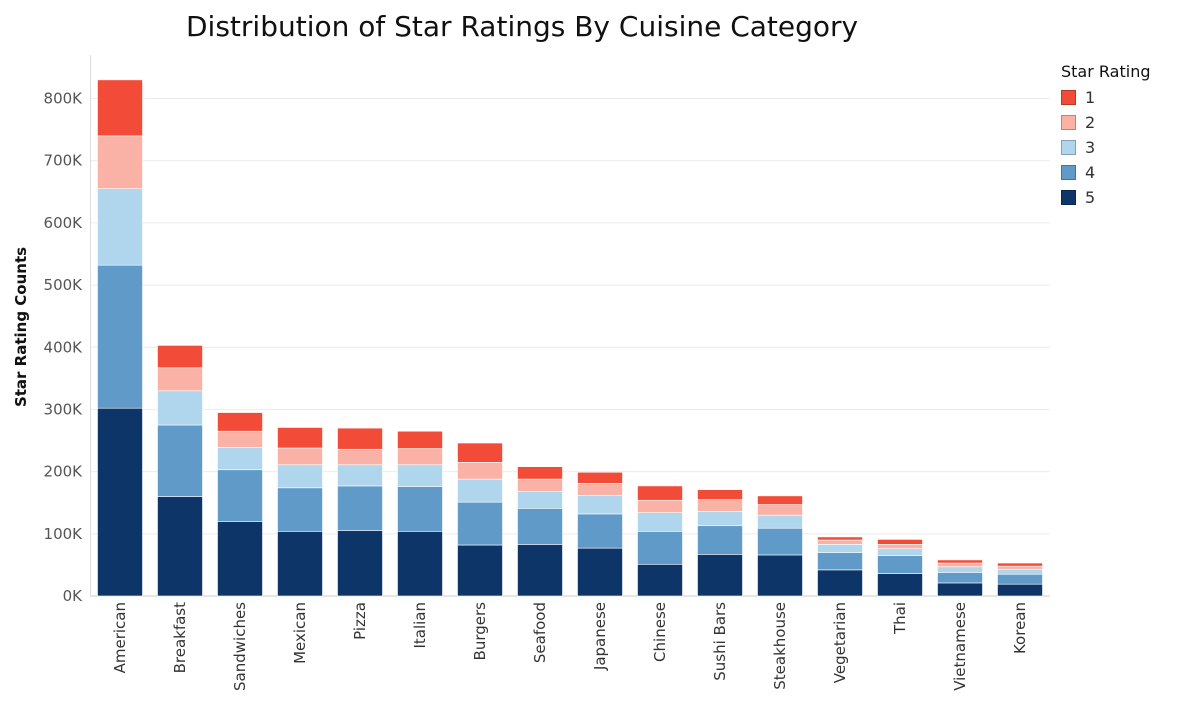  What do you see at coordinates (120, 637) in the screenshot?
I see `x-tick-label: American` at bounding box center [120, 637].